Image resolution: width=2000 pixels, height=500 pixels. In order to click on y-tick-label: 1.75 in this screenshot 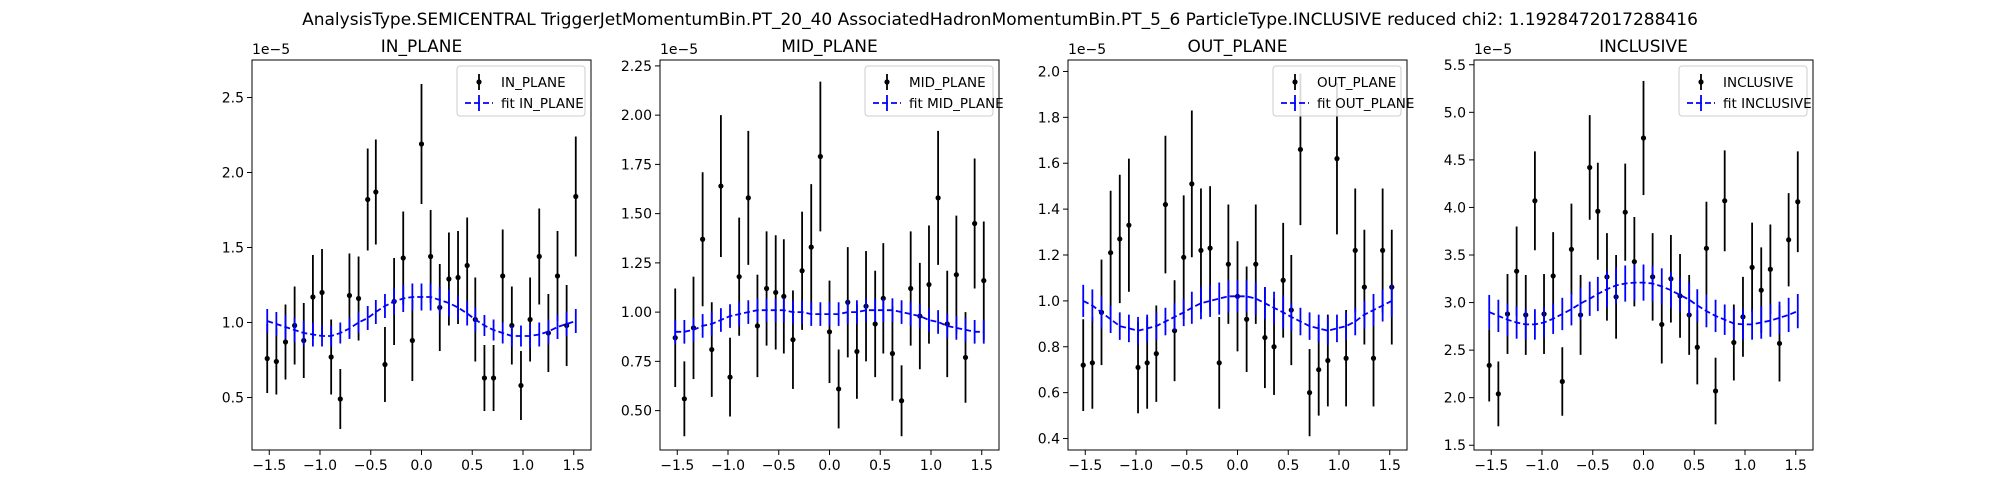, I will do `click(636, 165)`.